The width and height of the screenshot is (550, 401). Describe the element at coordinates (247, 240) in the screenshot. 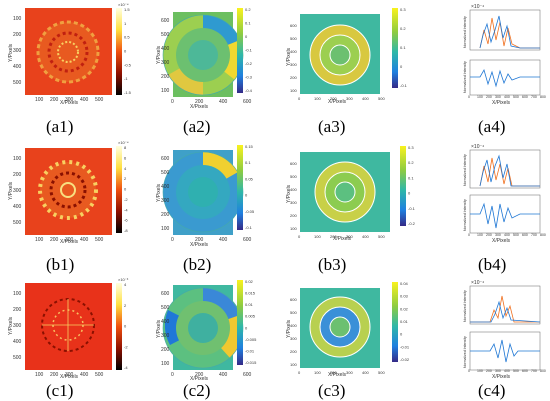

I see `x-tick-label: 600` at that location.